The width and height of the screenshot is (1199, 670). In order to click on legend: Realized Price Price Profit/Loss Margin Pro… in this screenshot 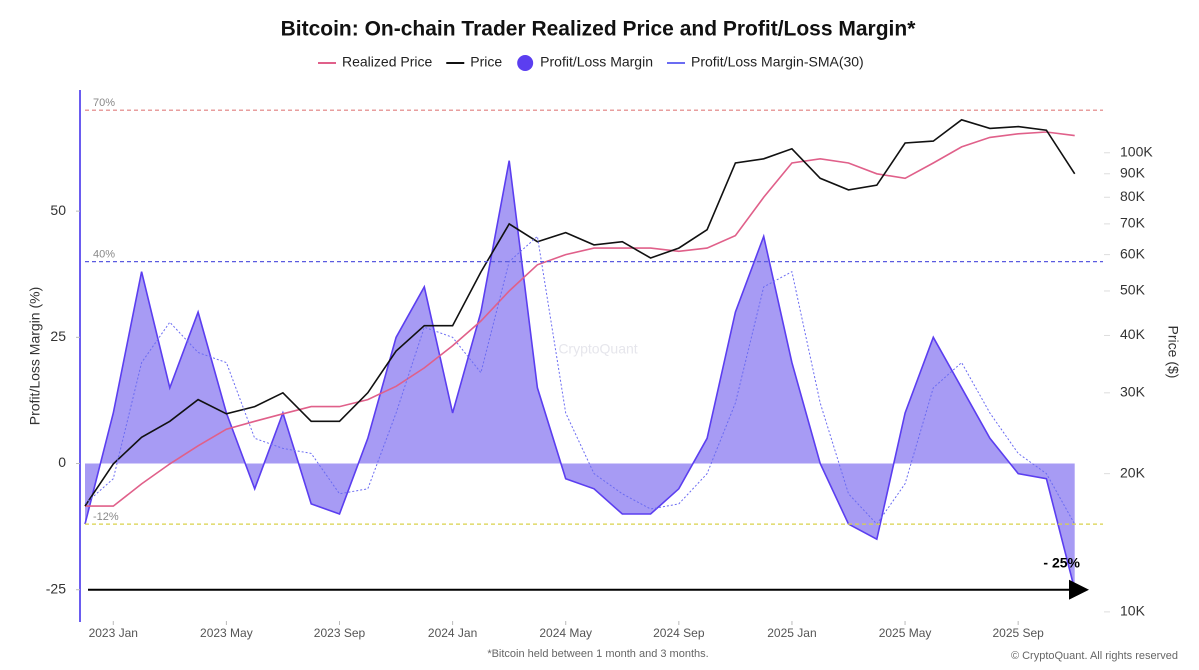, I will do `click(591, 62)`.